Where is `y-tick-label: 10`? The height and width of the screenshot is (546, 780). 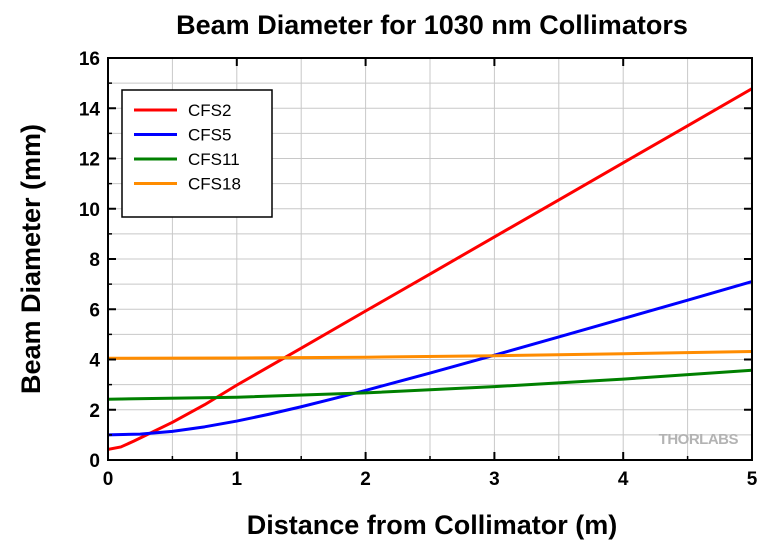 y-tick-label: 10 is located at coordinates (89, 210).